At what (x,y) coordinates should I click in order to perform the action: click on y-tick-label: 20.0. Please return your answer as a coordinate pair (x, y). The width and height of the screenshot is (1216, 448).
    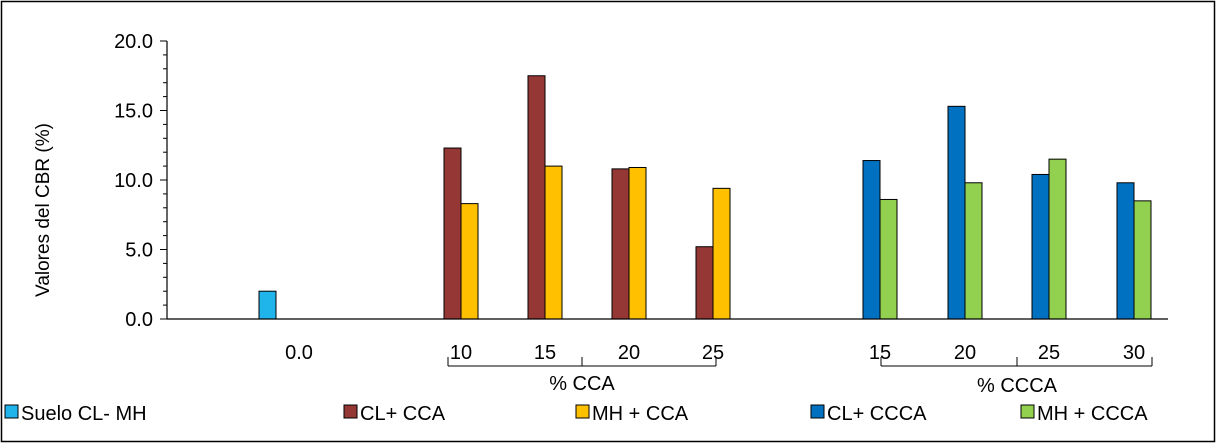
    Looking at the image, I should click on (133, 42).